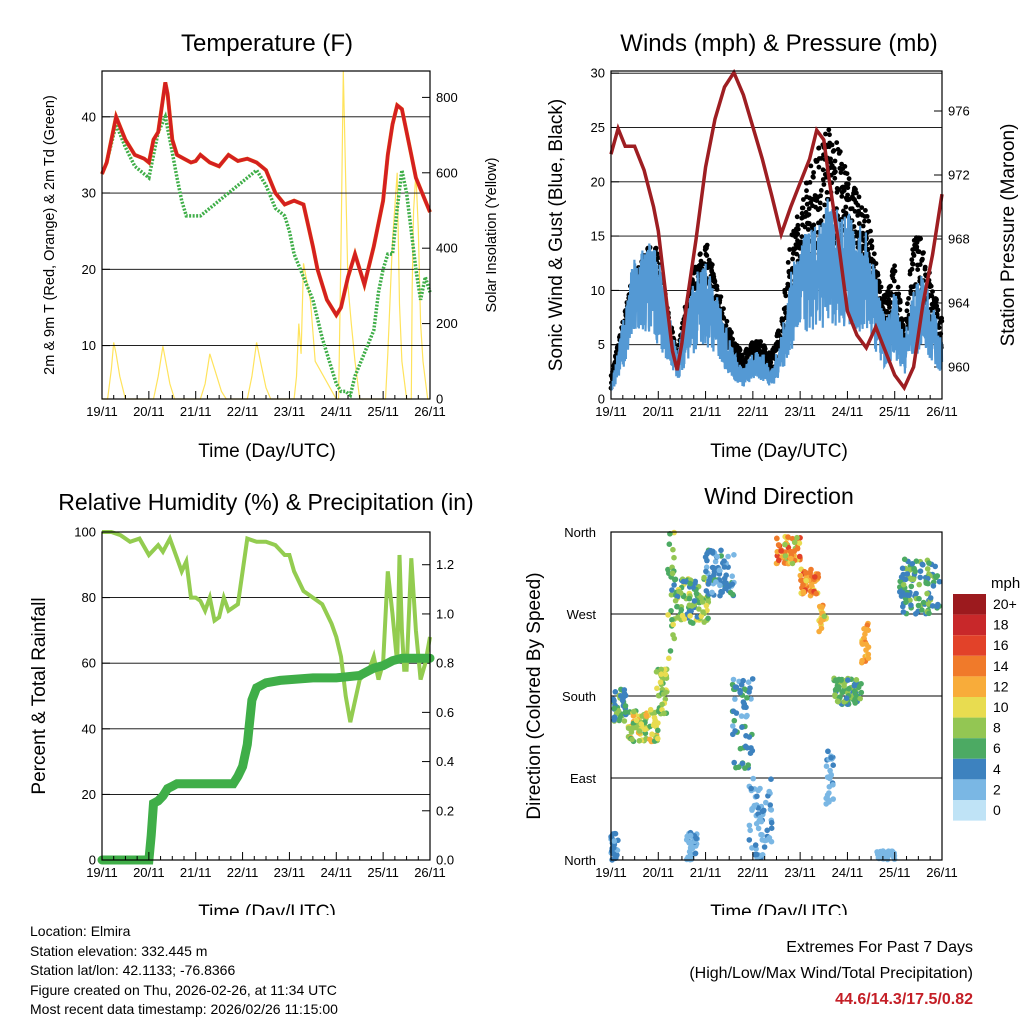 The image size is (1024, 1024). What do you see at coordinates (598, 73) in the screenshot?
I see `wind-ytick-label: 30` at bounding box center [598, 73].